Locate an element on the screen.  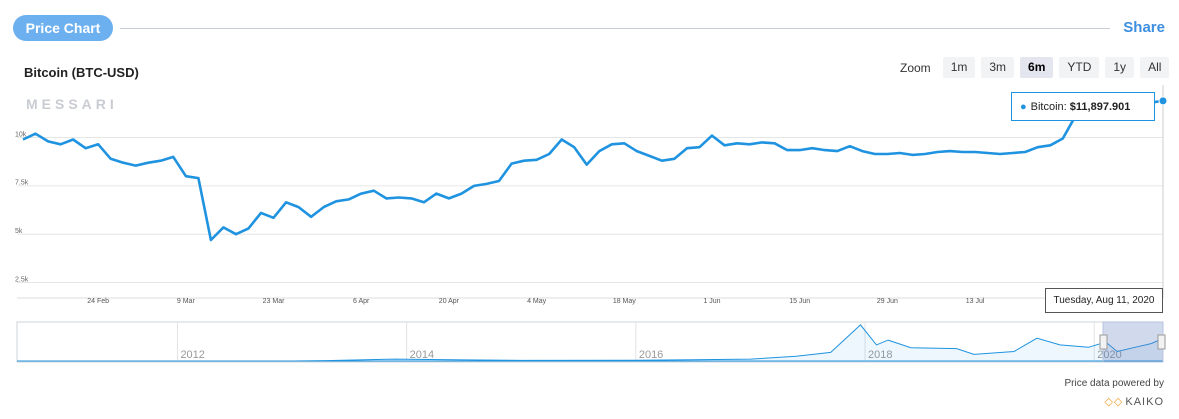
zoom-bar: Zoom 1m 3m 6m YTD 1y All is located at coordinates (1035, 67).